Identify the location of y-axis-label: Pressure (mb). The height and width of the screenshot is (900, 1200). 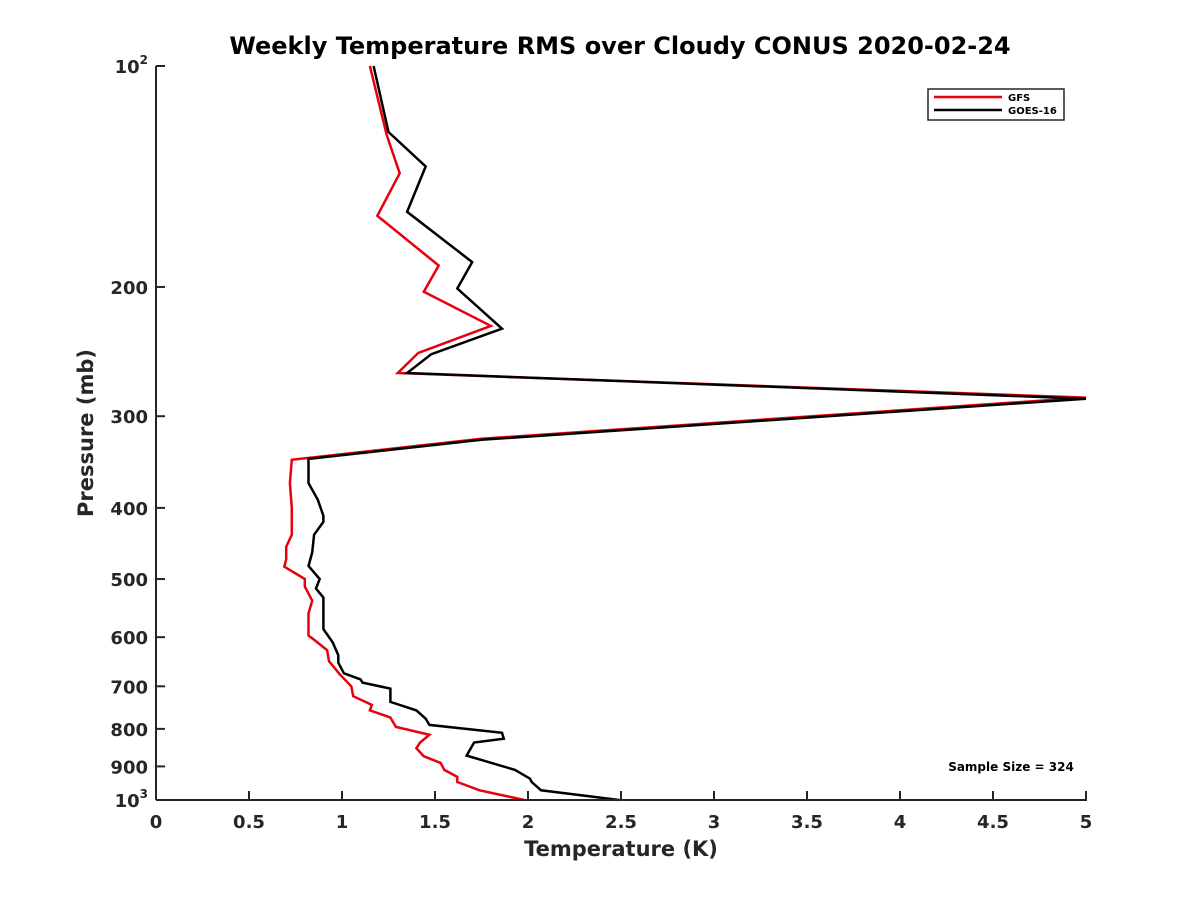
(86, 433).